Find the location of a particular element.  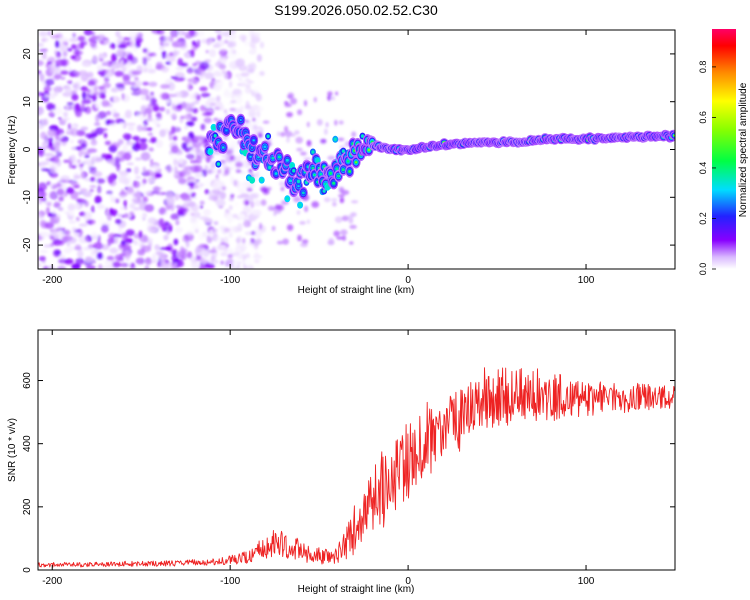

figure-title: S199.2026.050.02.52.C30 is located at coordinates (356, 10).